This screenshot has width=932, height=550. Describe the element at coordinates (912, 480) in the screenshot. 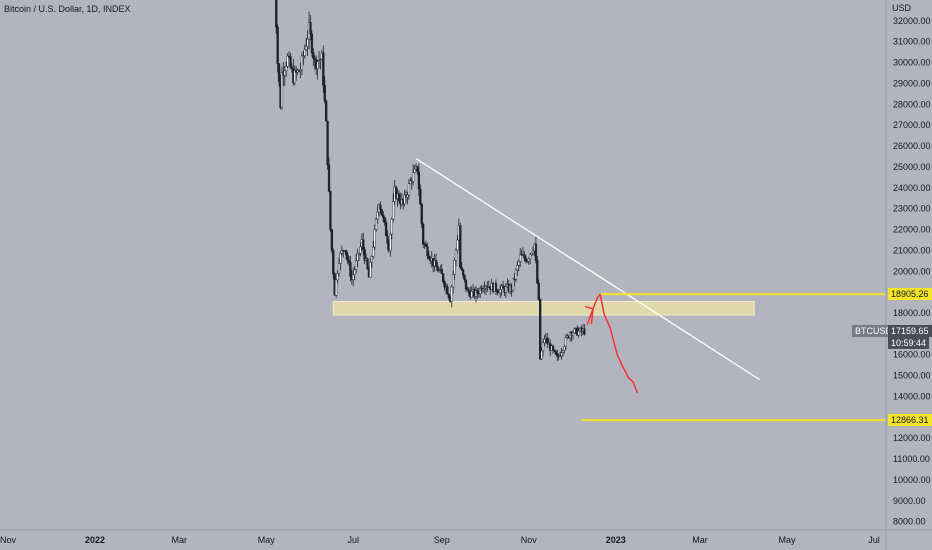

I see `price-tick-label: 10000.00` at that location.